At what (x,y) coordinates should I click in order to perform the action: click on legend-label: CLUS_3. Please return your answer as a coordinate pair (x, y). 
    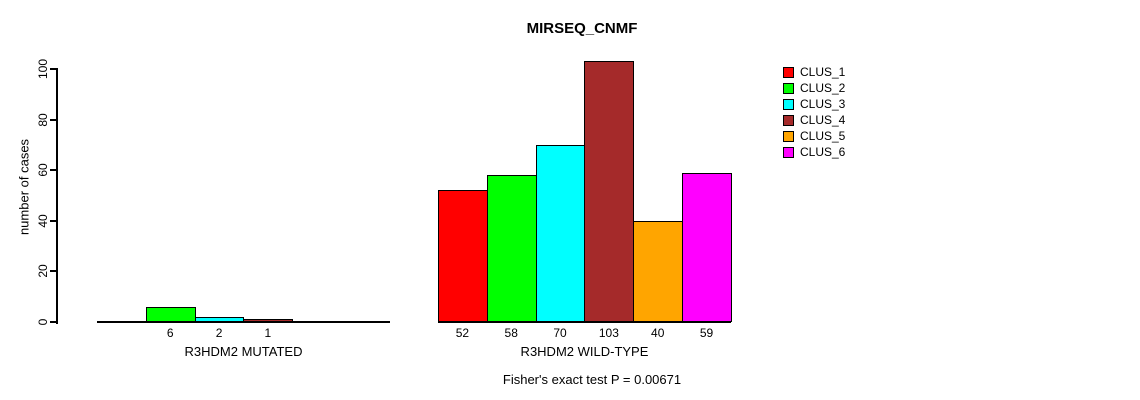
    Looking at the image, I should click on (823, 104).